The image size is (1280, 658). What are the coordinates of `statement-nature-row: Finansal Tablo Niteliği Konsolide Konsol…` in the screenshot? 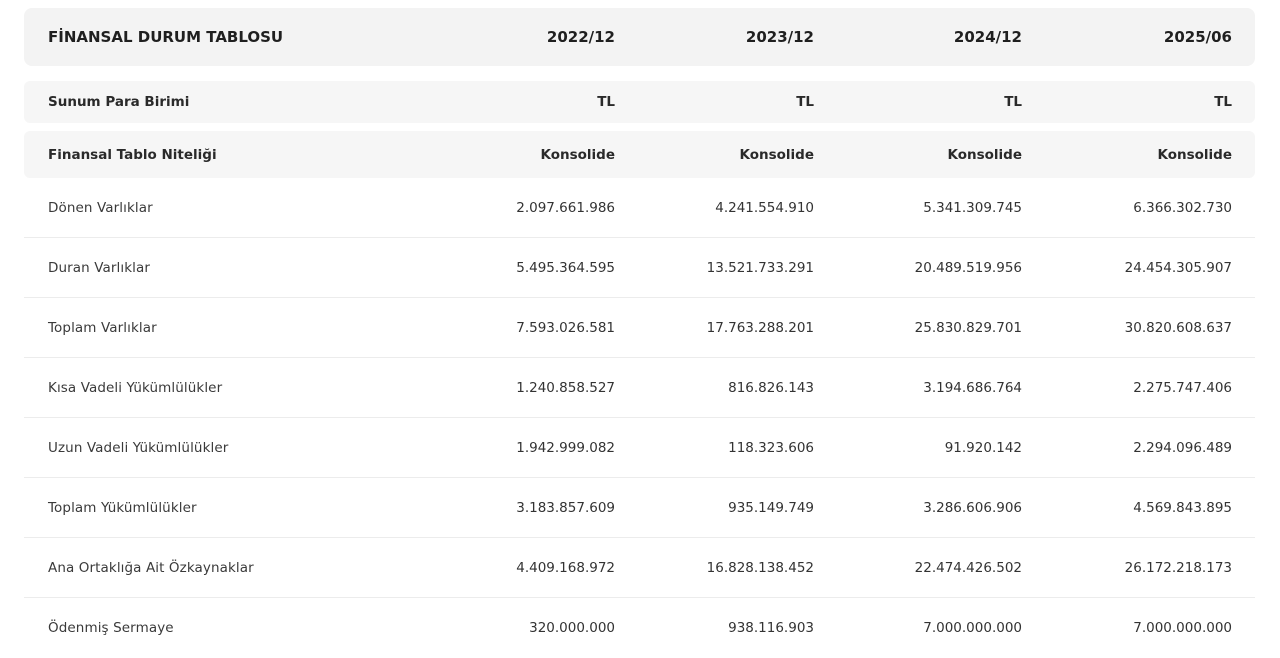 It's located at (639, 154).